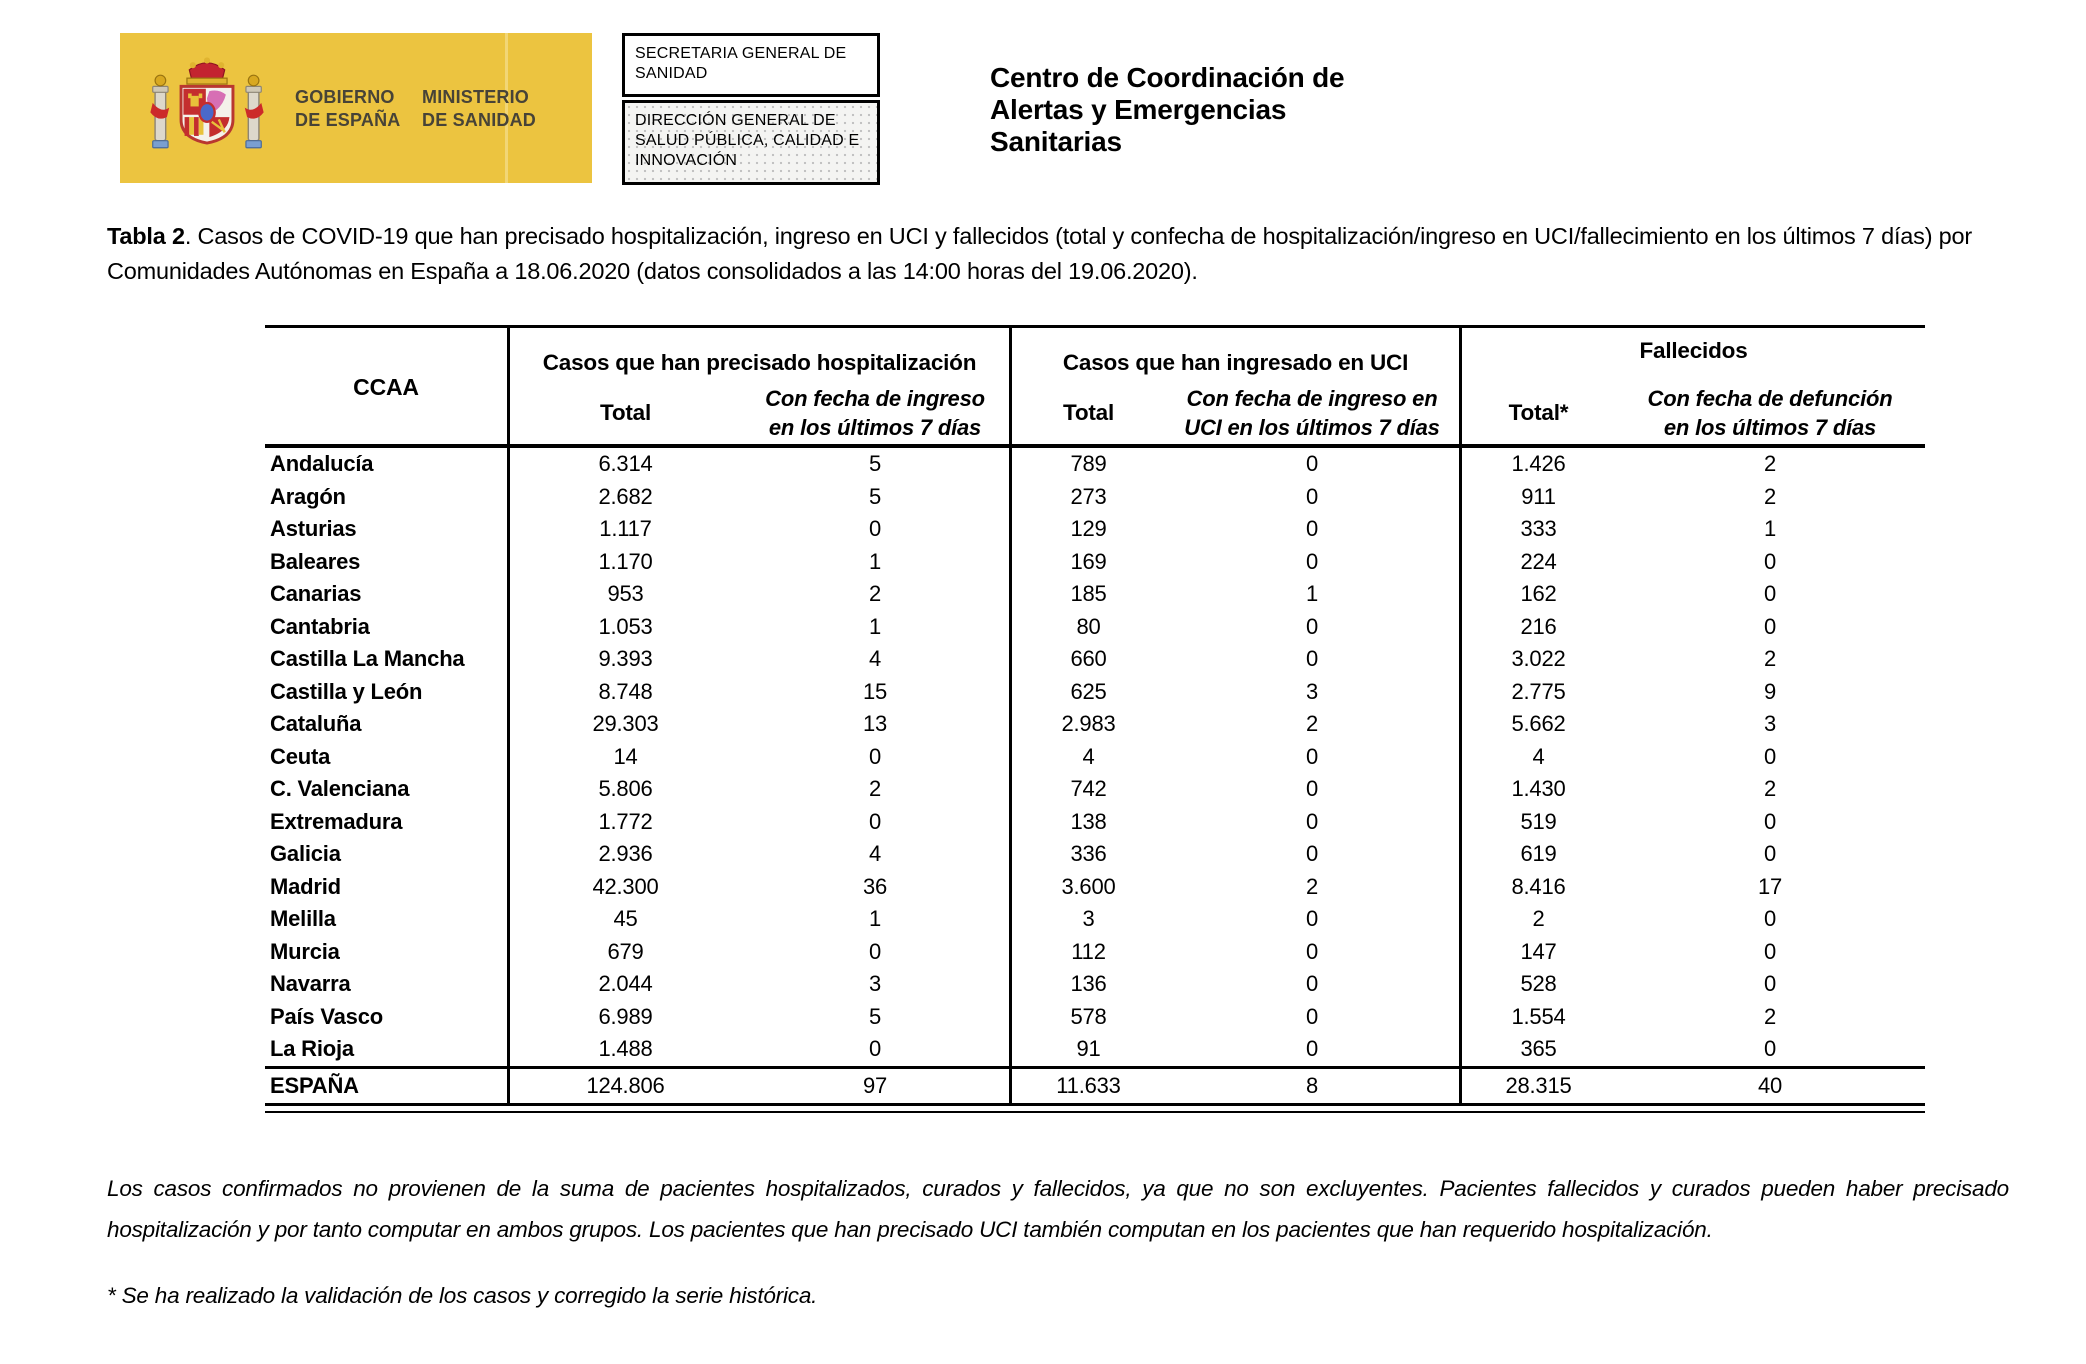 The image size is (2086, 1364). Describe the element at coordinates (1095, 464) in the screenshot. I see `table-row: Andalucía 6.314 5 789 0 1.426 2` at that location.